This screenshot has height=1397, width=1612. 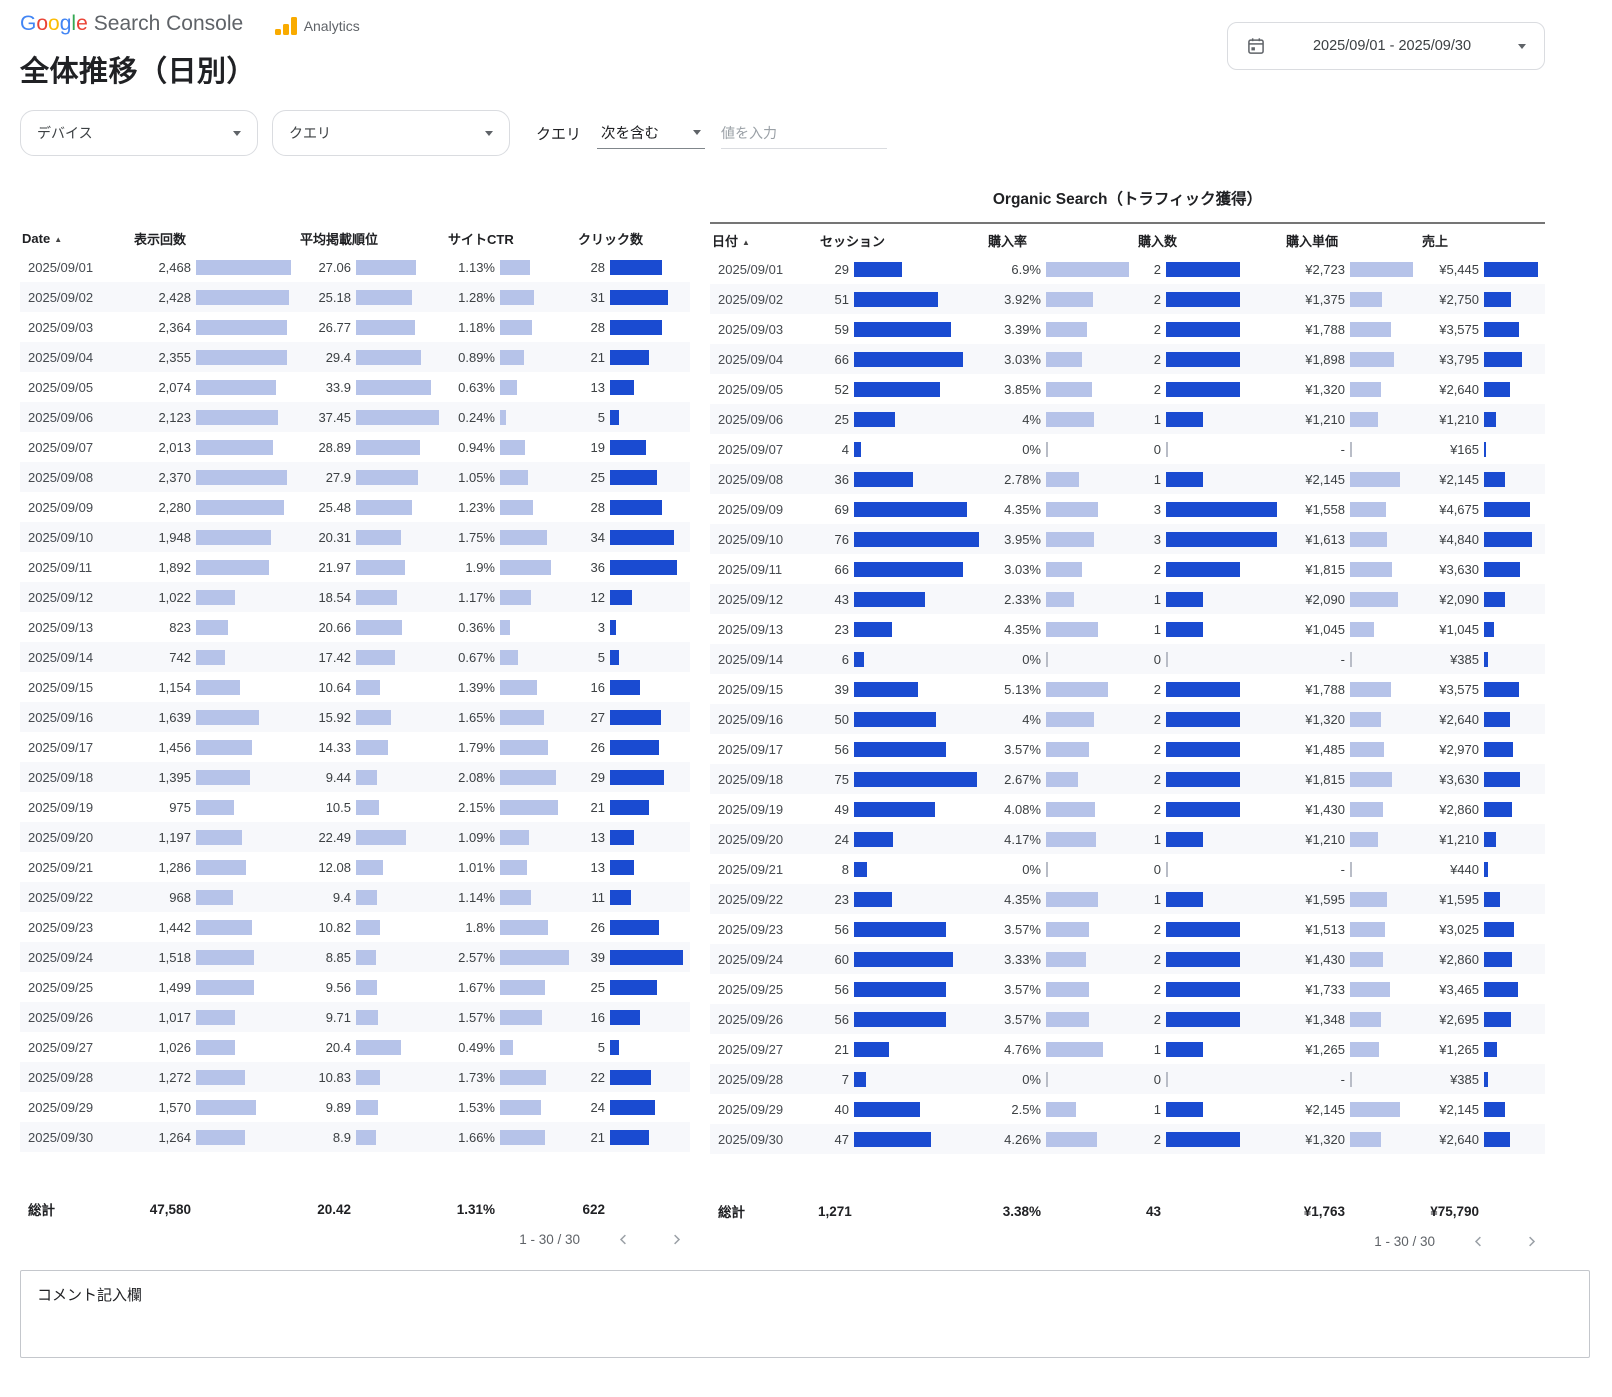 I want to click on table-cell: 22, so click(x=633, y=1077).